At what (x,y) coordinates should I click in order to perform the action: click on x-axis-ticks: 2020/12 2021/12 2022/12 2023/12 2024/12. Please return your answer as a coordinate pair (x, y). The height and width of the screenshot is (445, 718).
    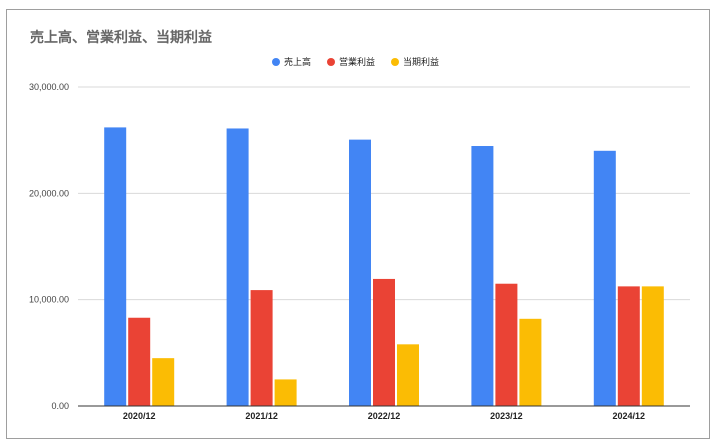
    Looking at the image, I should click on (384, 416).